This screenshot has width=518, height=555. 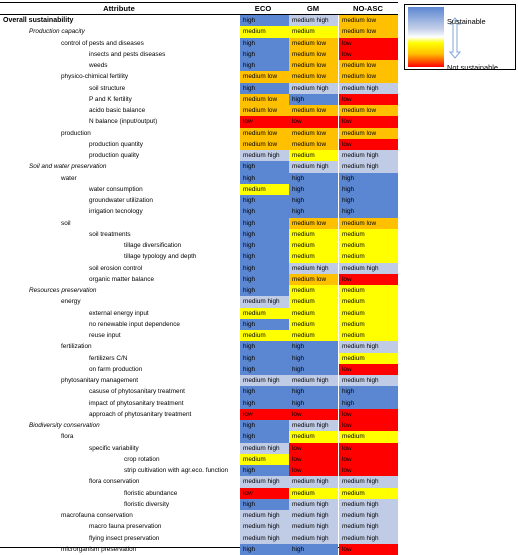 I want to click on legend-sustainable: Sustainable, so click(x=466, y=21).